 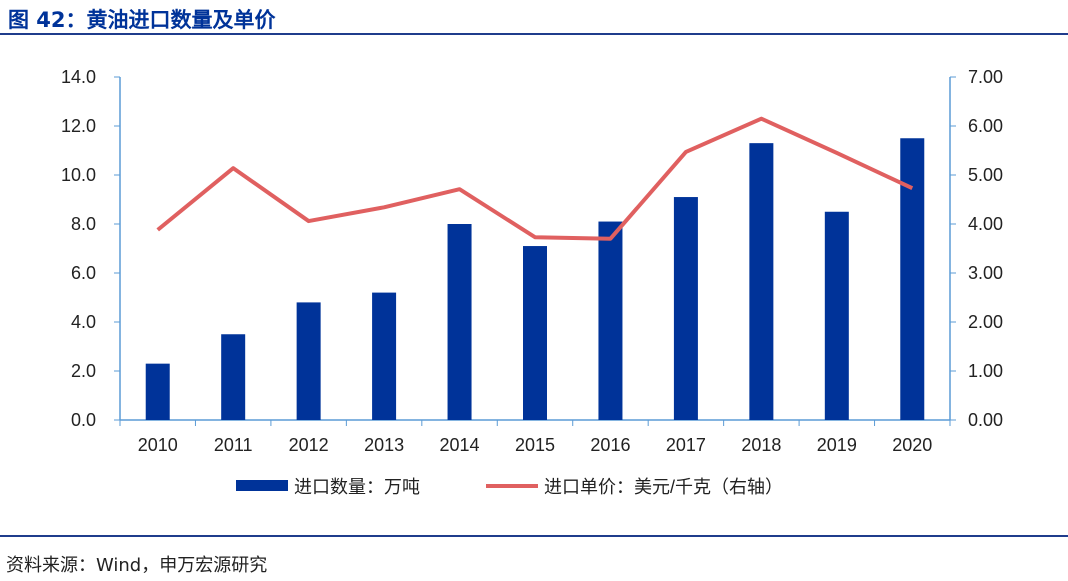 What do you see at coordinates (985, 224) in the screenshot?
I see `right-tick-label: 4.00` at bounding box center [985, 224].